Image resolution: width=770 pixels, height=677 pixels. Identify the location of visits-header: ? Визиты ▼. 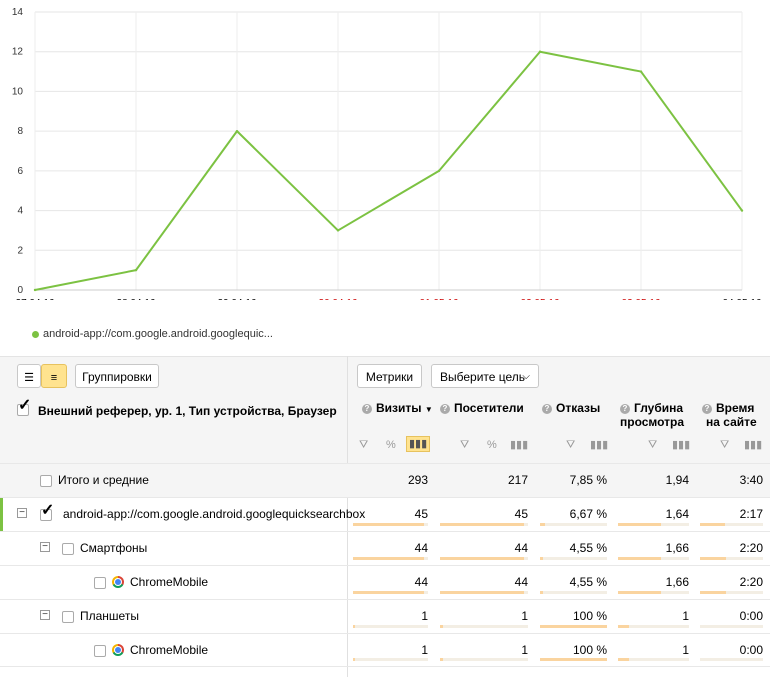
(397, 409).